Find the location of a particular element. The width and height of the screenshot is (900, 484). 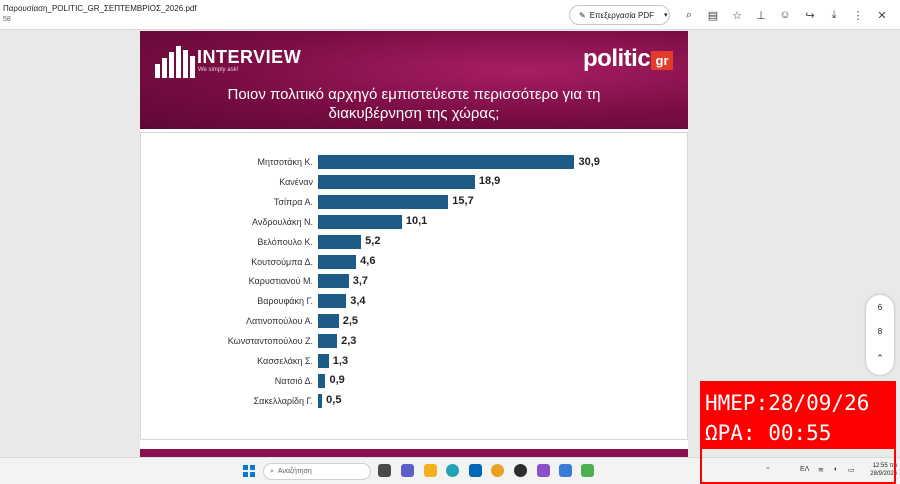

bar-label: Κασσελάκη Σ. is located at coordinates (285, 361).